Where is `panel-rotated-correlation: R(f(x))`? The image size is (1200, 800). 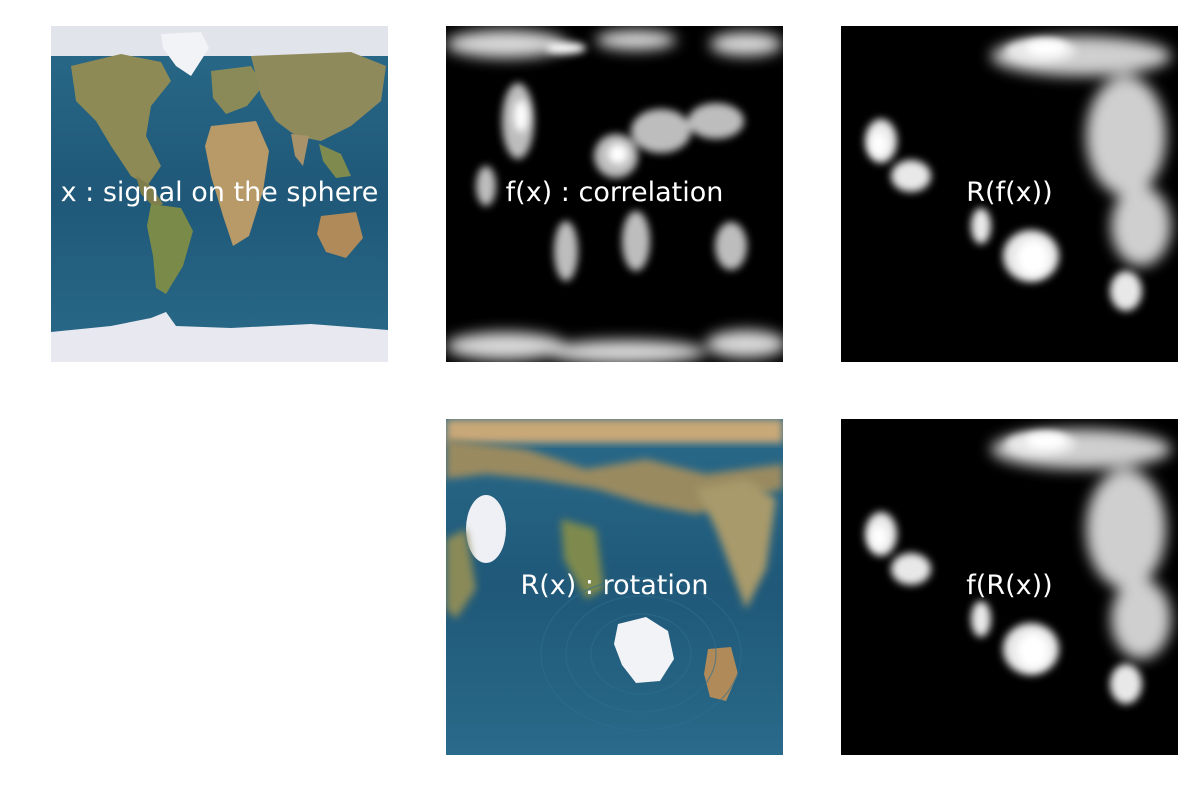
panel-rotated-correlation: R(f(x)) is located at coordinates (1009, 194).